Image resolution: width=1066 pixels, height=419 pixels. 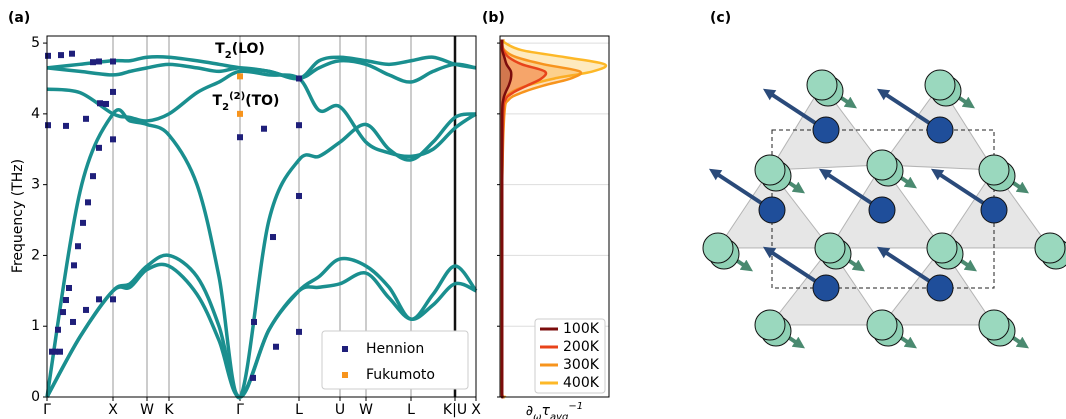 I want to click on y-tick-label: 0, so click(x=35, y=397).